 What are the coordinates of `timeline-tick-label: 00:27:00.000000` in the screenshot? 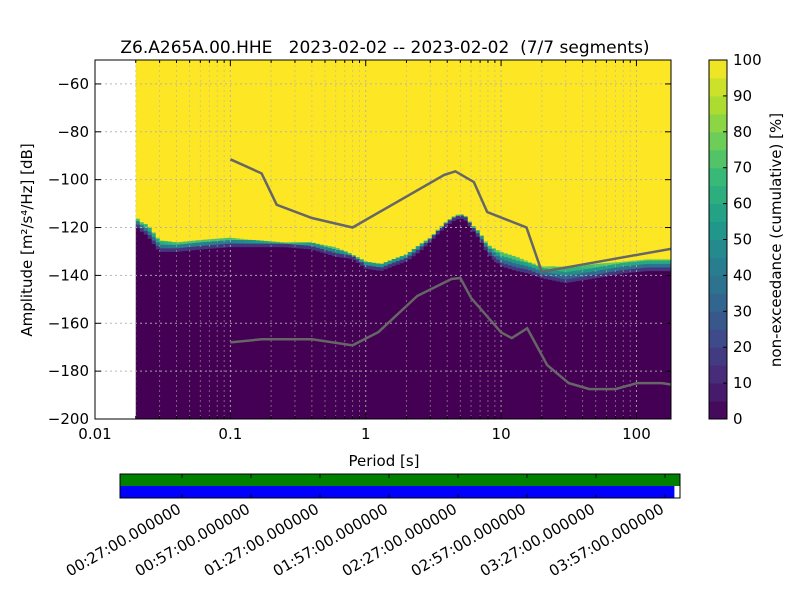 It's located at (123, 540).